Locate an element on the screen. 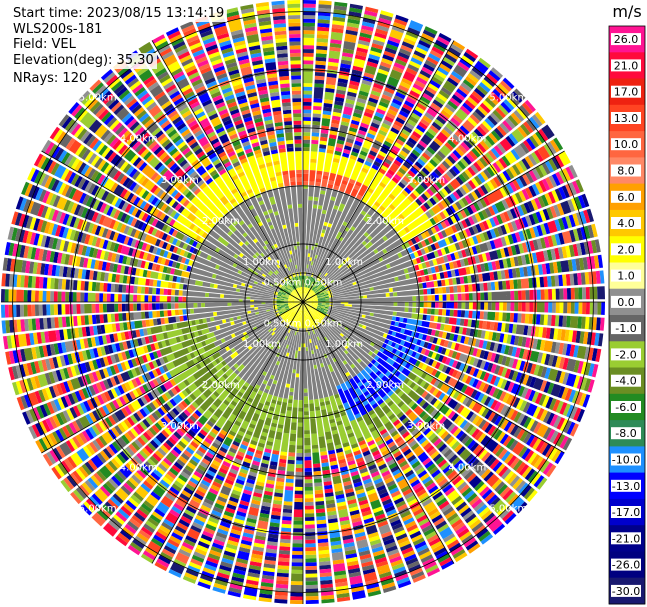 The width and height of the screenshot is (647, 607). azimuth-spoke is located at coordinates (433, 226).